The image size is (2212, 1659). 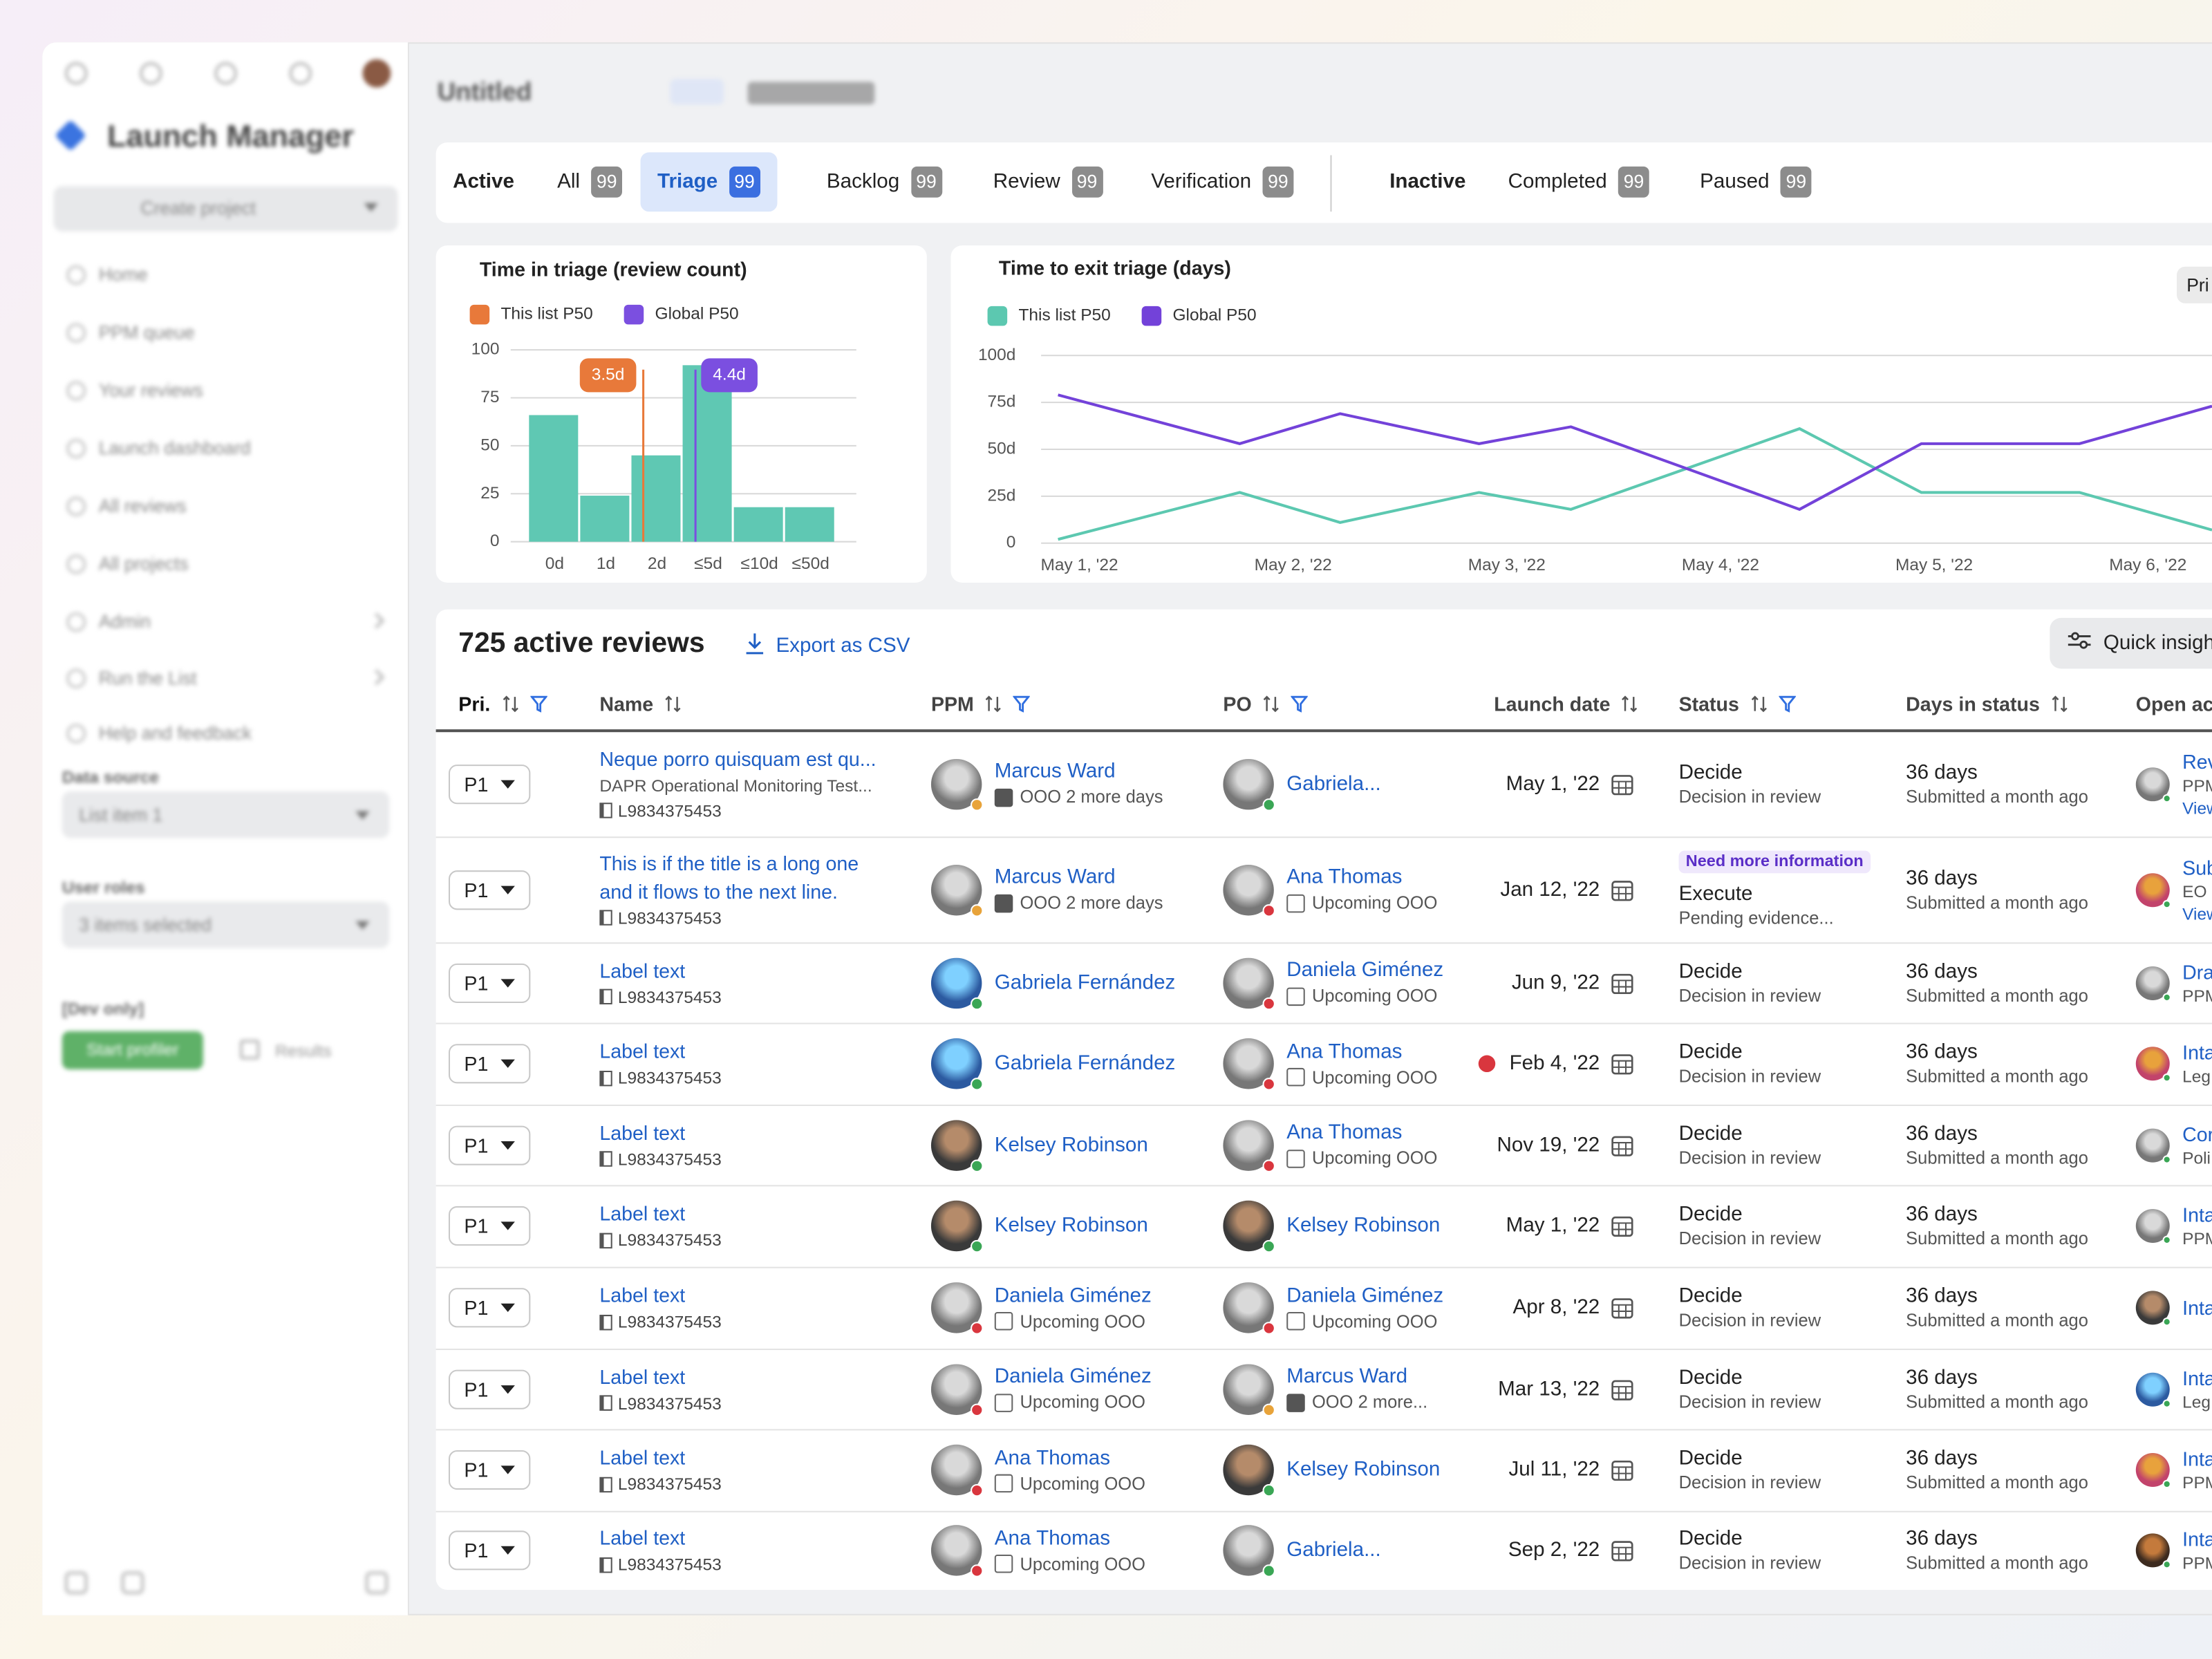 I want to click on nav-item: PPM queue, so click(x=146, y=332).